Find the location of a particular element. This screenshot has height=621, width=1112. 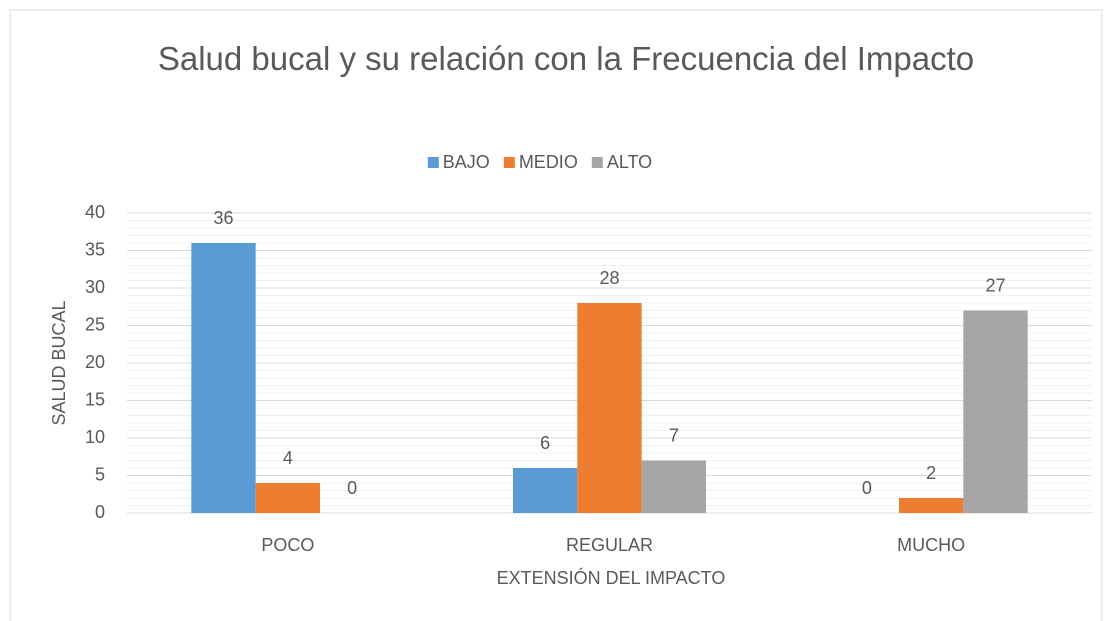

legend-label: MEDIO is located at coordinates (548, 162).